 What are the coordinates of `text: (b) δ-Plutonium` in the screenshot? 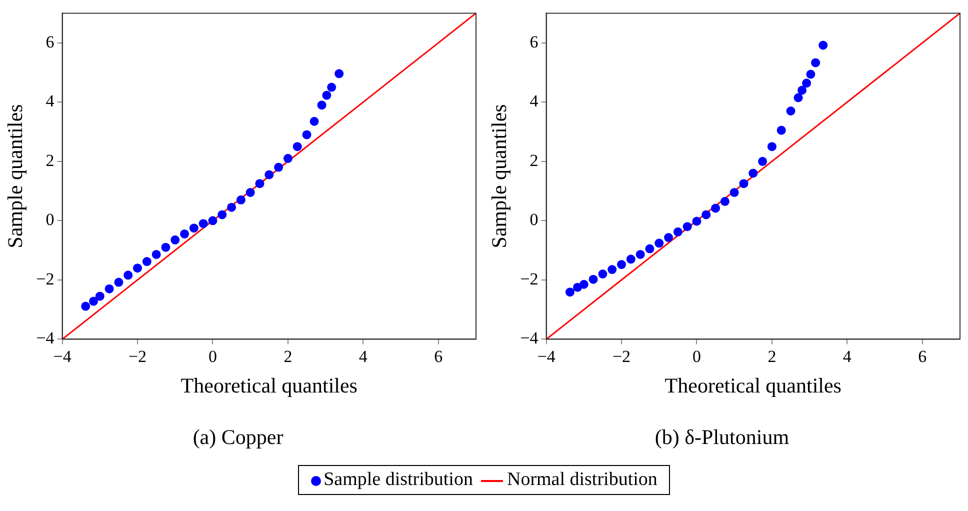 It's located at (722, 436).